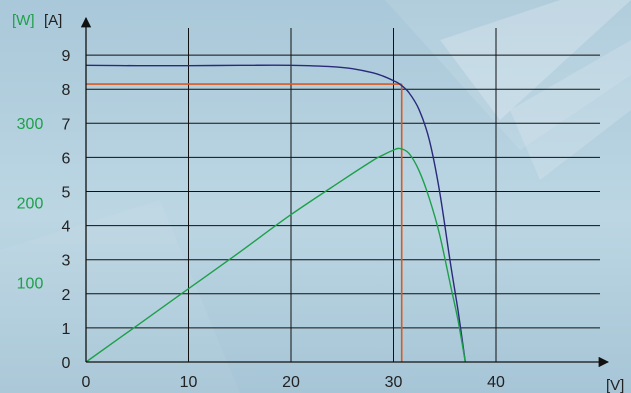 The width and height of the screenshot is (631, 393). I want to click on y-tick-label: 2, so click(66, 295).